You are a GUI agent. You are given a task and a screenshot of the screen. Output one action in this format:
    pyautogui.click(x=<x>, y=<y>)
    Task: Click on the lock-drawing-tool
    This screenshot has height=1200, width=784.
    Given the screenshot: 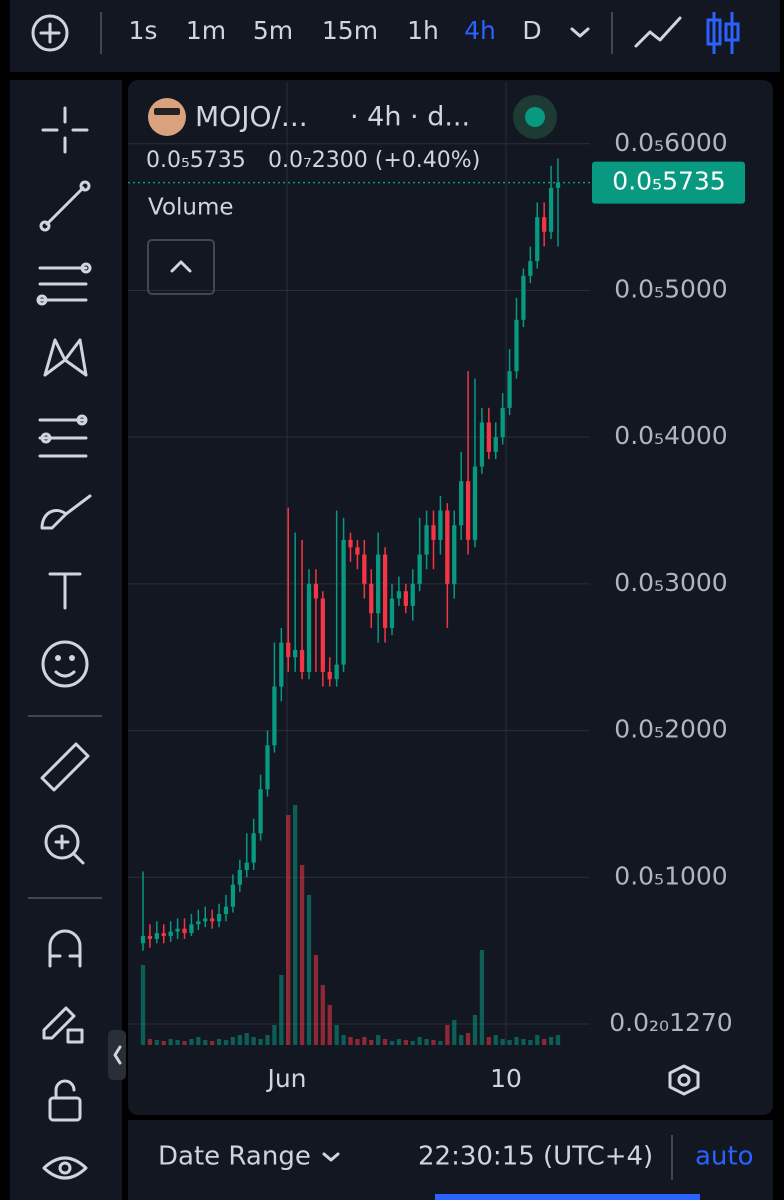 What is the action you would take?
    pyautogui.click(x=63, y=1025)
    